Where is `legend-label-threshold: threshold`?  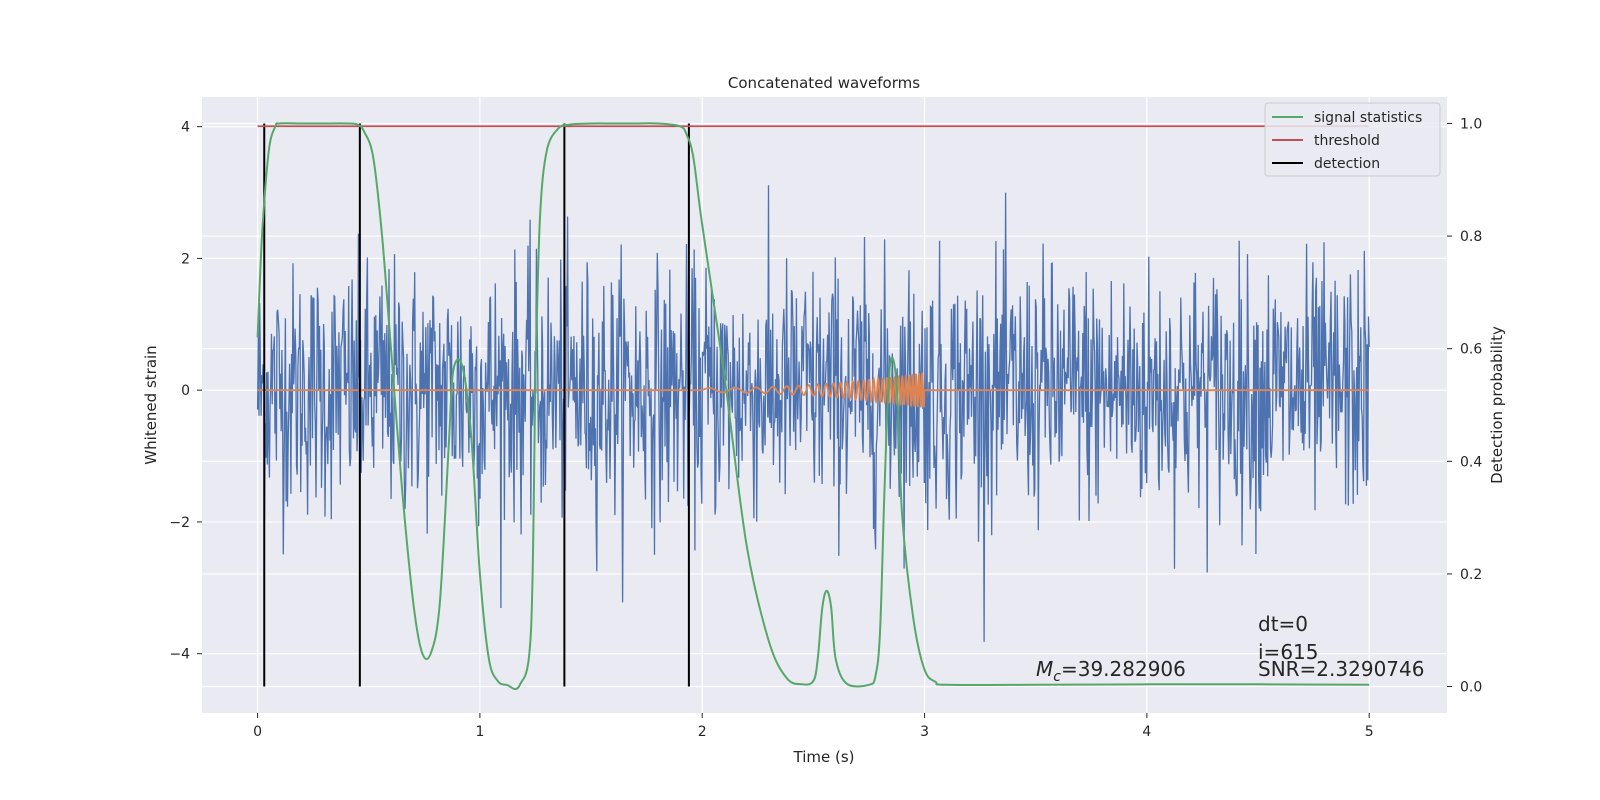 legend-label-threshold: threshold is located at coordinates (1347, 141).